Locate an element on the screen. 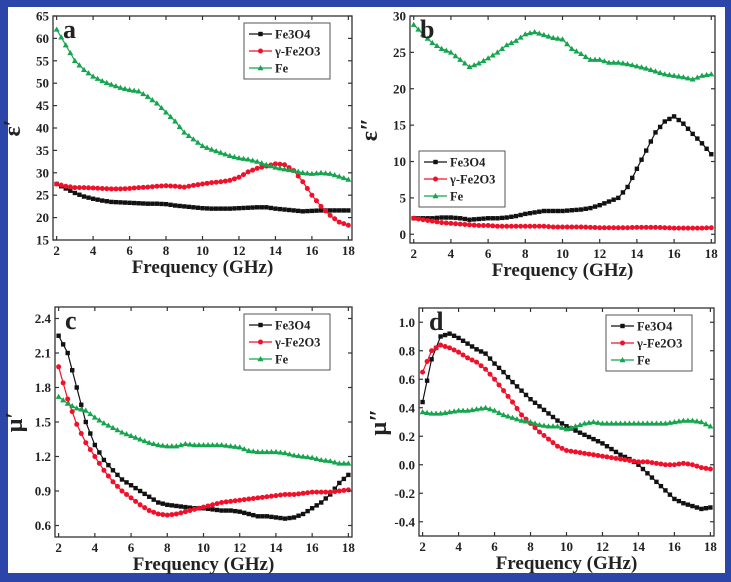  y-tick-label: 2.4 is located at coordinates (43, 318).